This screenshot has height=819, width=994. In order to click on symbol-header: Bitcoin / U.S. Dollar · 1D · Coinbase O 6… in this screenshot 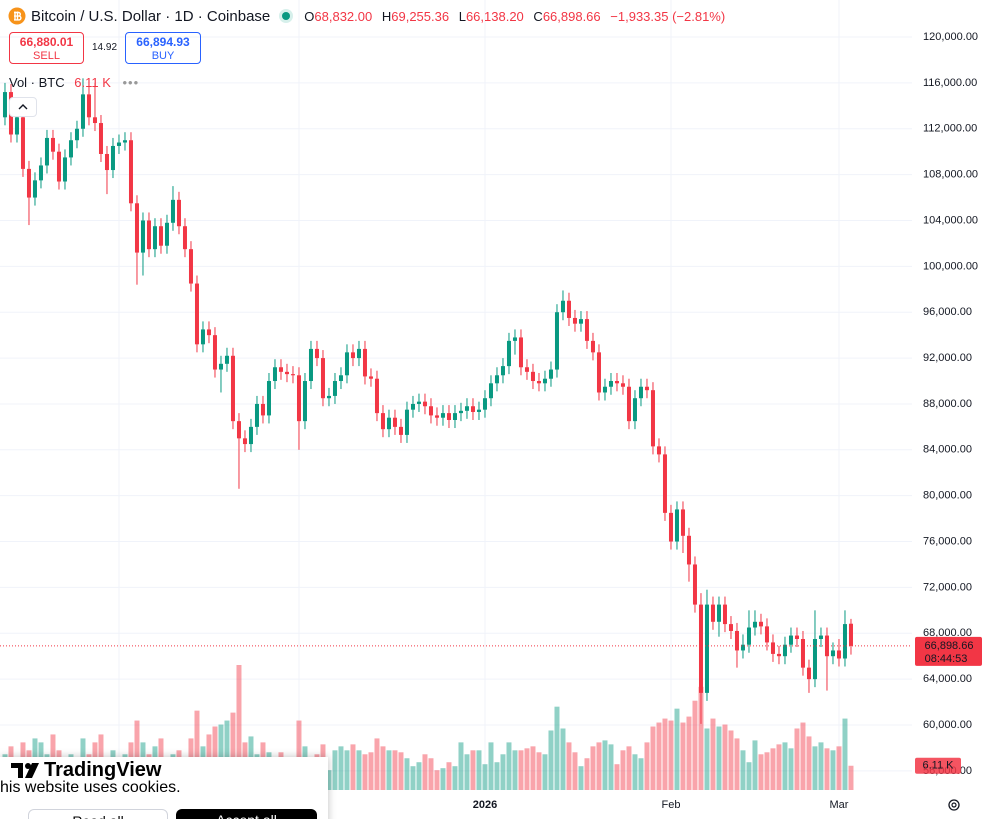, I will do `click(366, 16)`.